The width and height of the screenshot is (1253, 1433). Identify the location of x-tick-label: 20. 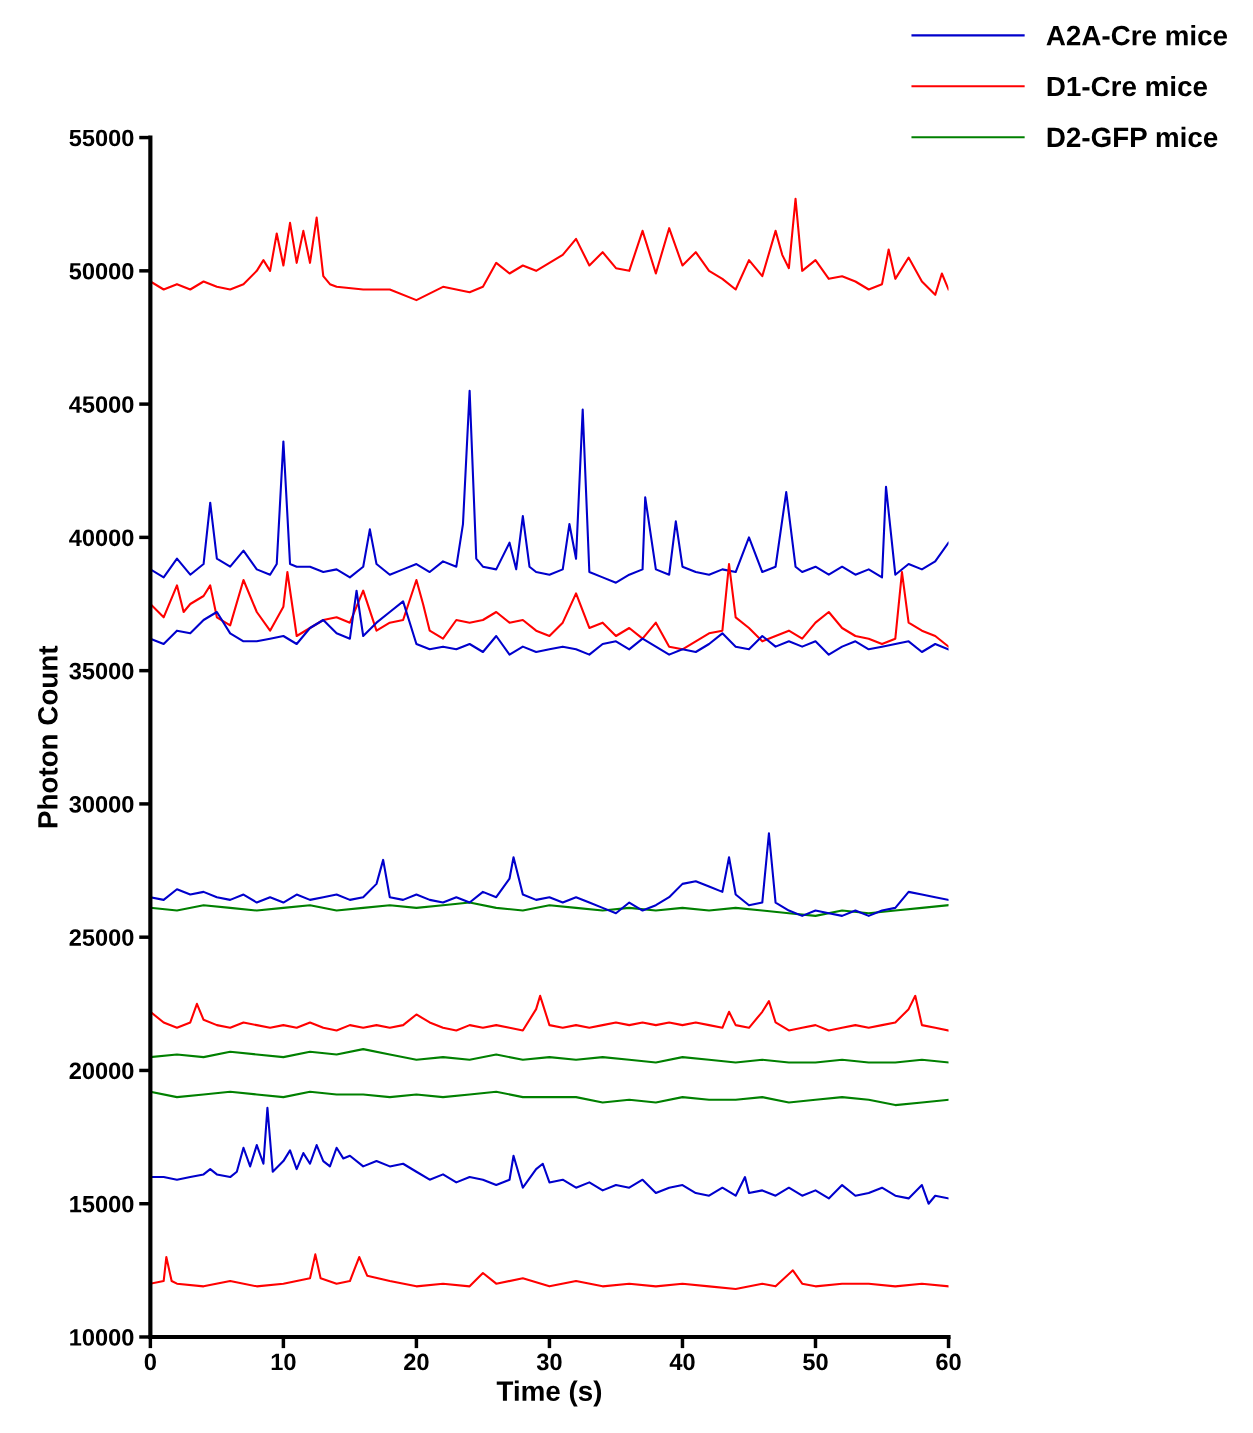
(416, 1362).